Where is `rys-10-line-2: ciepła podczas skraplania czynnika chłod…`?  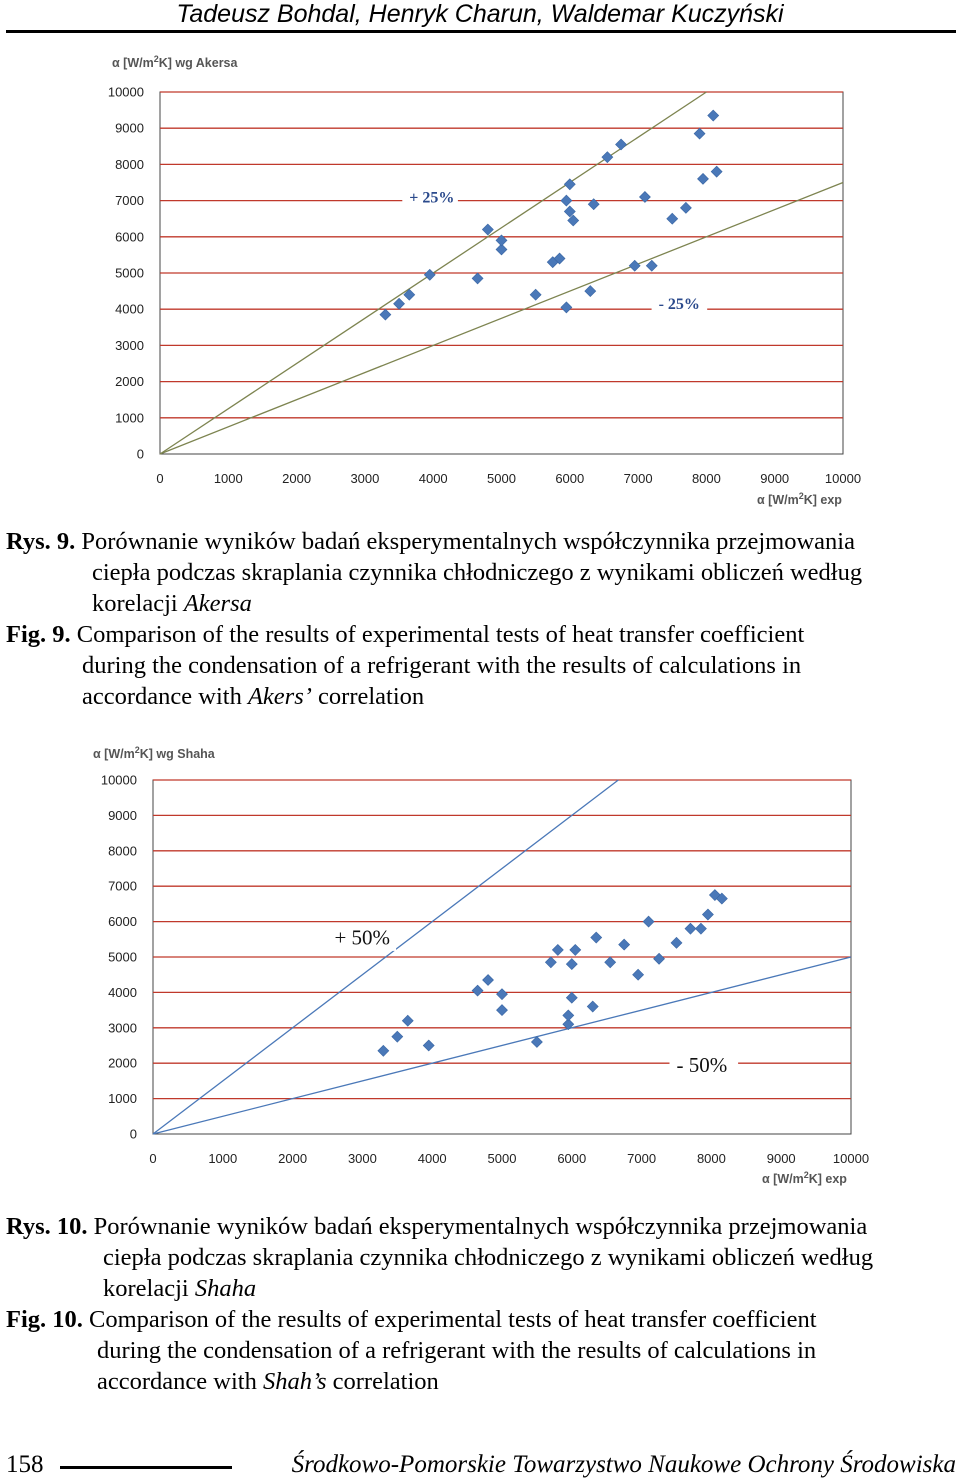 rys-10-line-2: ciepła podczas skraplania czynnika chłod… is located at coordinates (488, 1257).